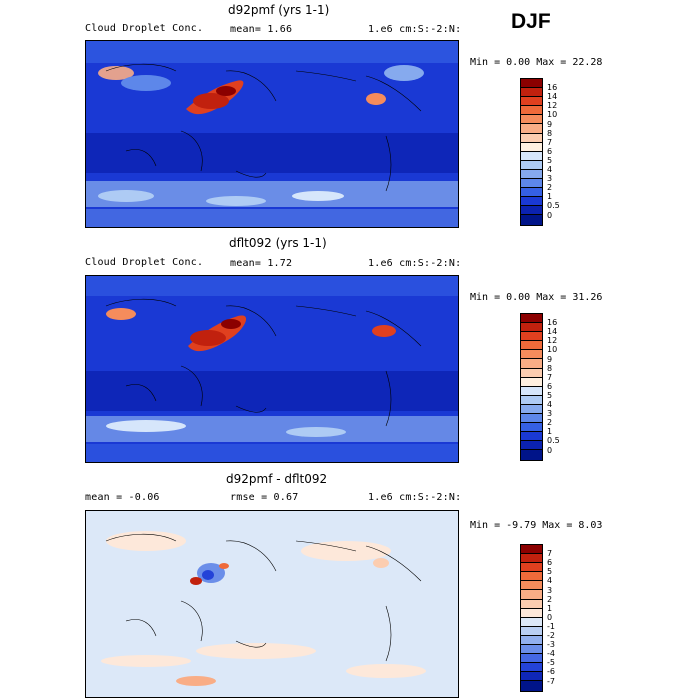 Image resolution: width=700 pixels, height=700 pixels. Describe the element at coordinates (122, 497) in the screenshot. I see `panel-3-mean: mean = -0.06` at that location.